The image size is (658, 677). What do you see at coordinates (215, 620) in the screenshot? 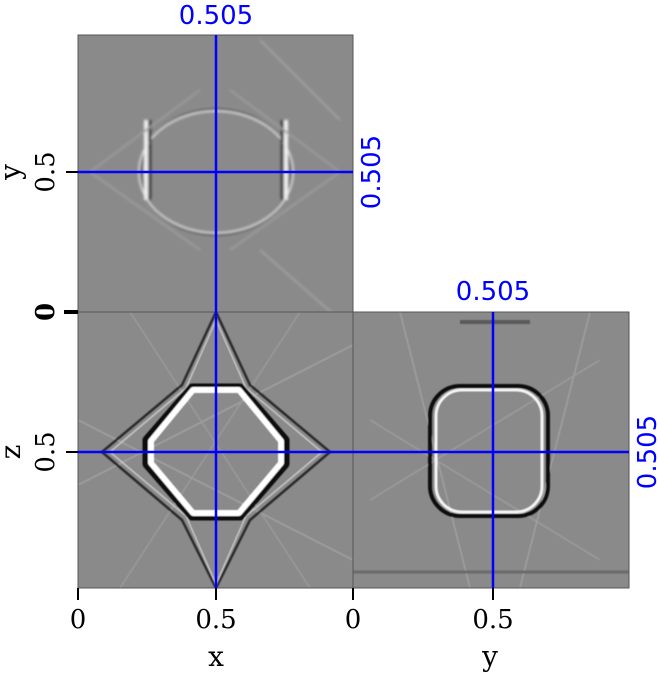
I see `tick-x-05: 0.5` at bounding box center [215, 620].